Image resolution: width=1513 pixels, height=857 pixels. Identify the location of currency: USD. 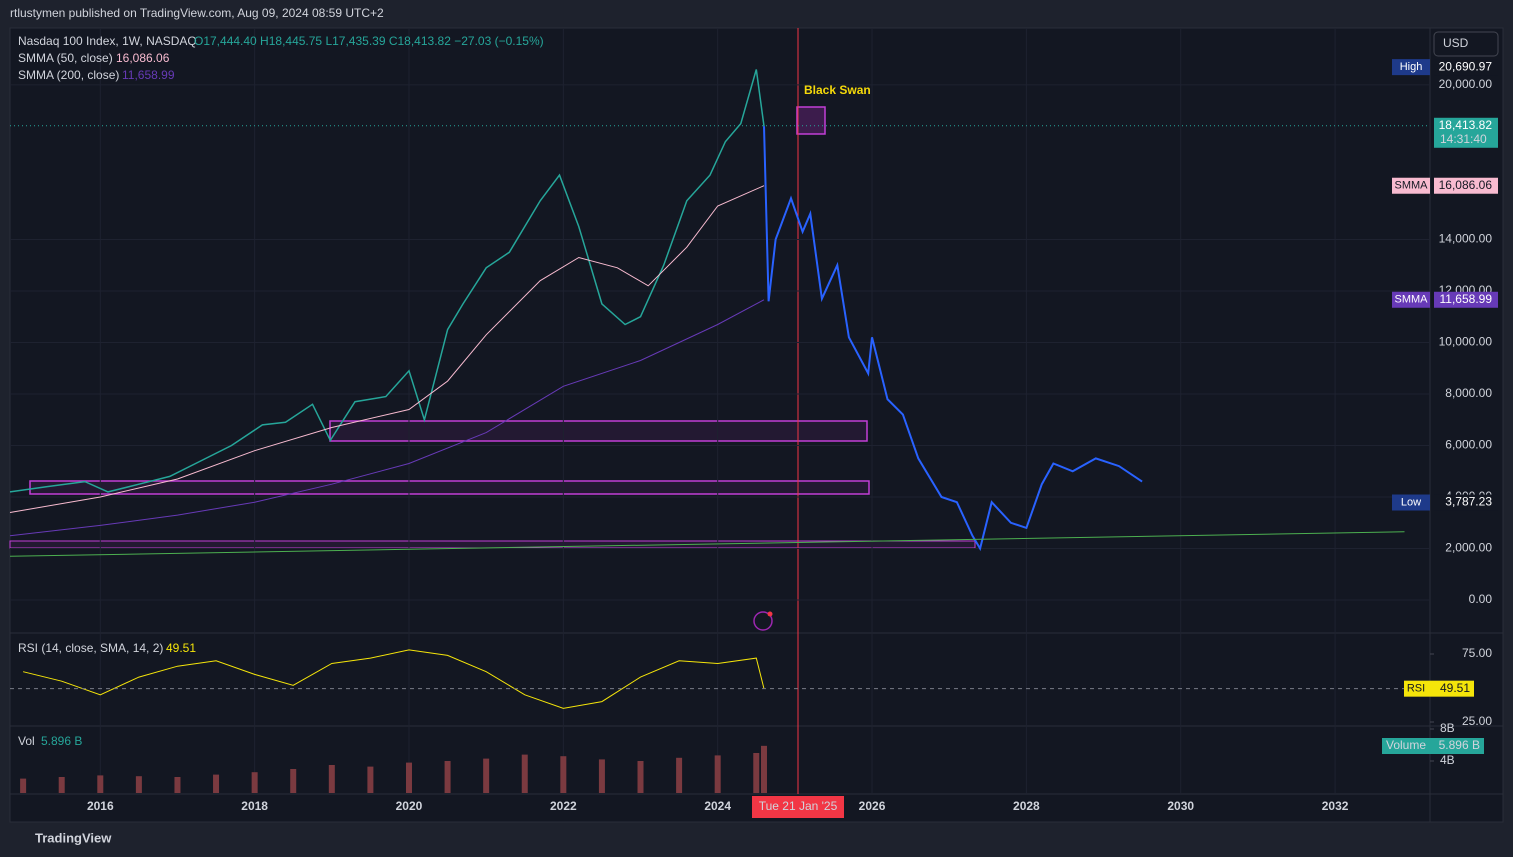
(1456, 43).